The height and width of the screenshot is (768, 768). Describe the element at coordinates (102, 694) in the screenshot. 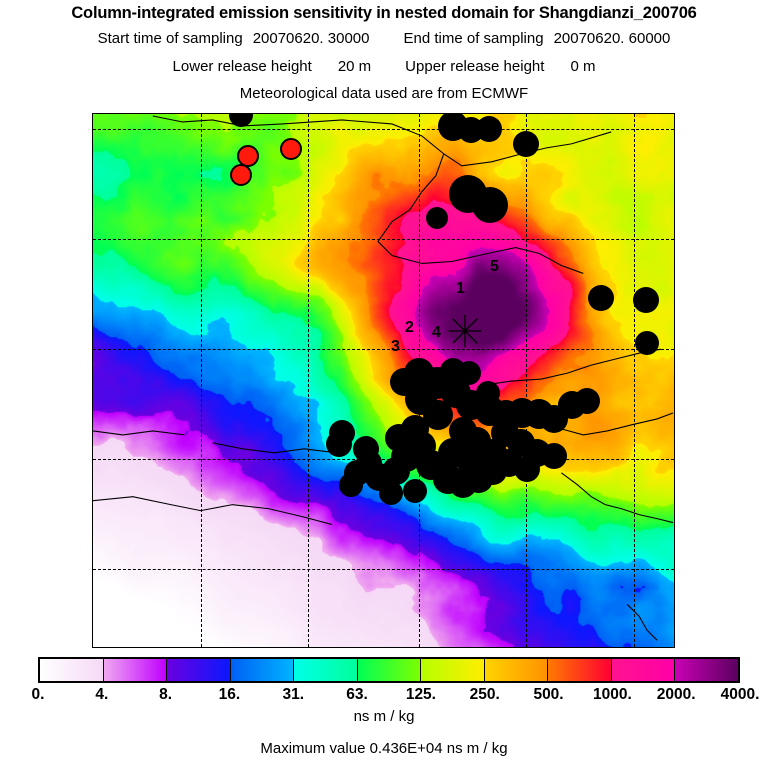

I see `colorbar-tick-1: 4.` at that location.